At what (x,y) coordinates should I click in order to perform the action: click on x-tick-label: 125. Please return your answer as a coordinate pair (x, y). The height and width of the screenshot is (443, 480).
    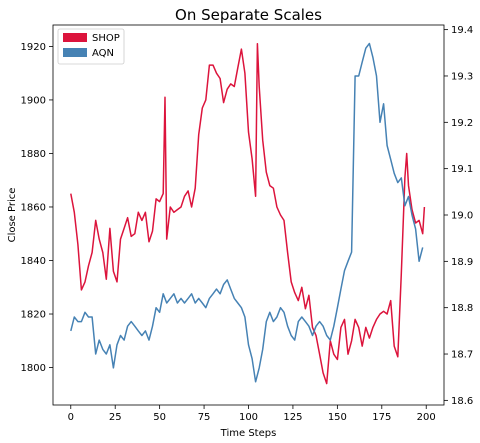
    Looking at the image, I should click on (292, 417).